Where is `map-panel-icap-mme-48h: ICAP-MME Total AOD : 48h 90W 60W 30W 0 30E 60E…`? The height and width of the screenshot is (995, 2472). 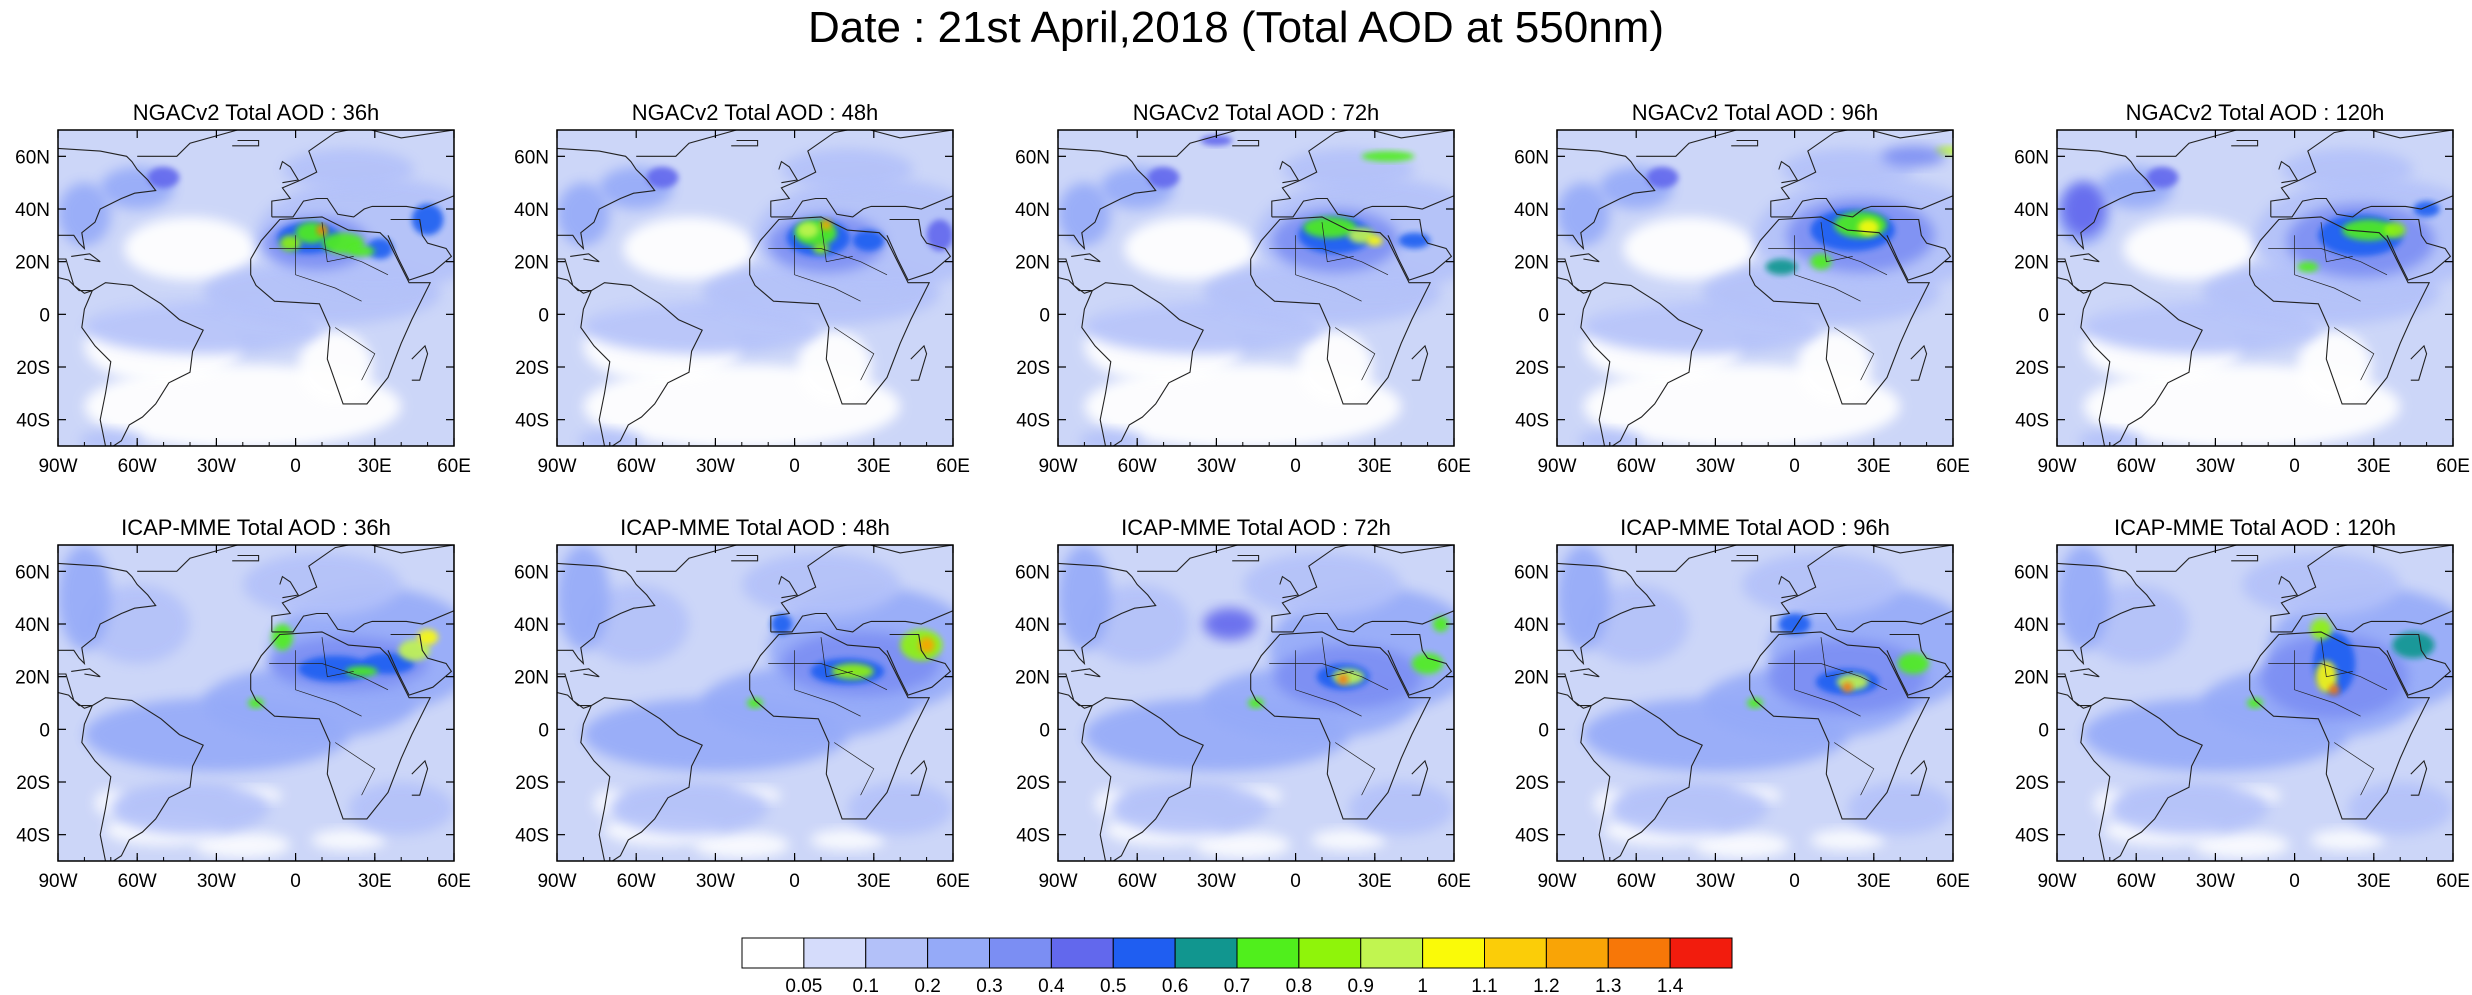 map-panel-icap-mme-48h: ICAP-MME Total AOD : 48h 90W 60W 30W 0 30E 60E… is located at coordinates (742, 703).